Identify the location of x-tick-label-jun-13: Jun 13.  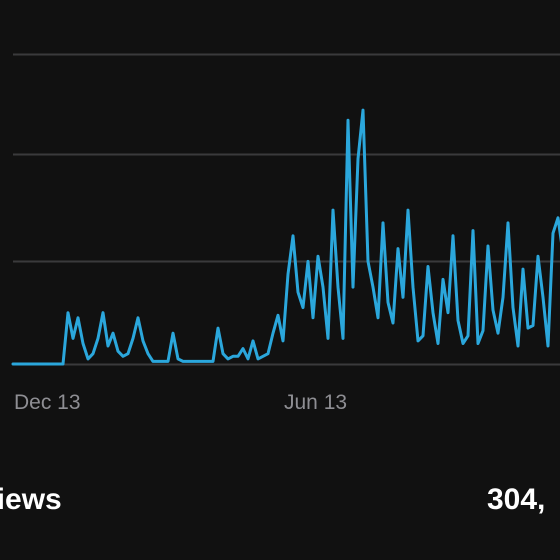
(315, 402).